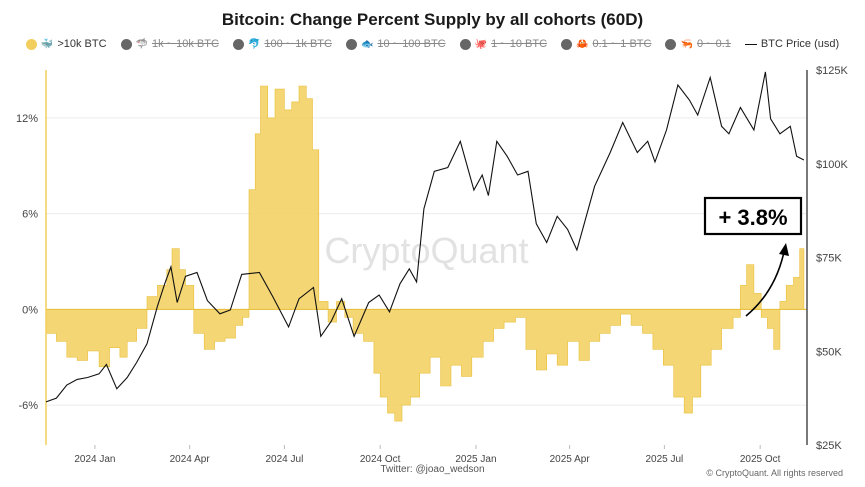 This screenshot has height=487, width=865. I want to click on legend-label: 0 ~ 0.1, so click(713, 44).